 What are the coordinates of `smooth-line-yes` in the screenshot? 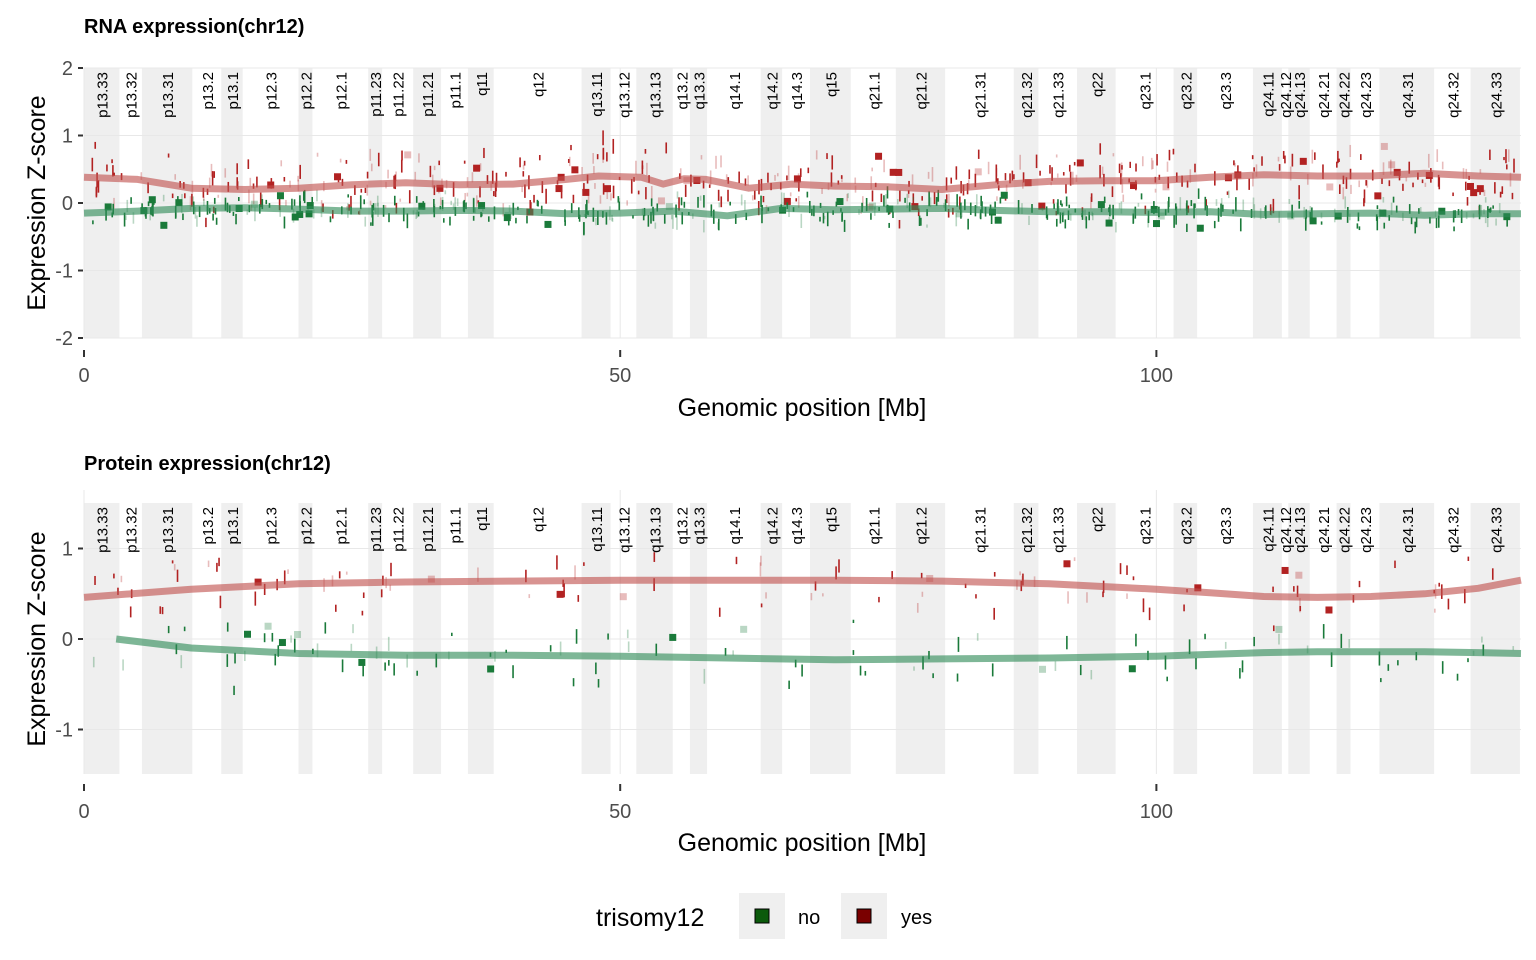 It's located at (802, 181).